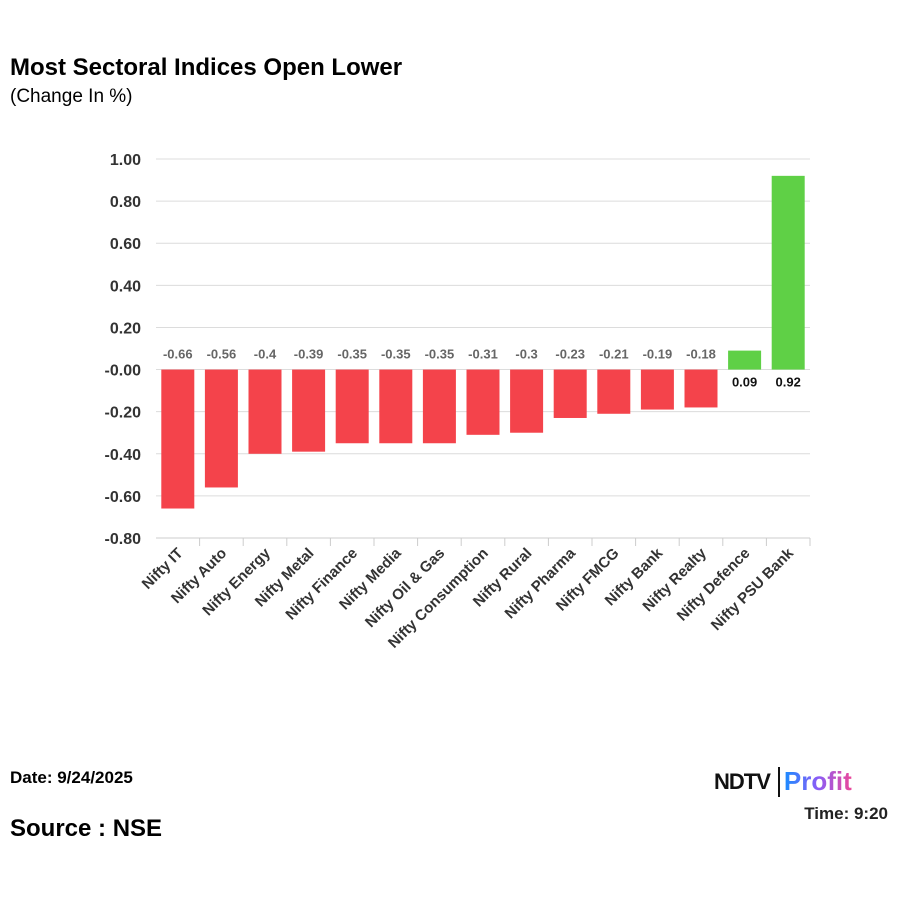 The width and height of the screenshot is (900, 900). Describe the element at coordinates (570, 354) in the screenshot. I see `data-label: -0.23` at that location.